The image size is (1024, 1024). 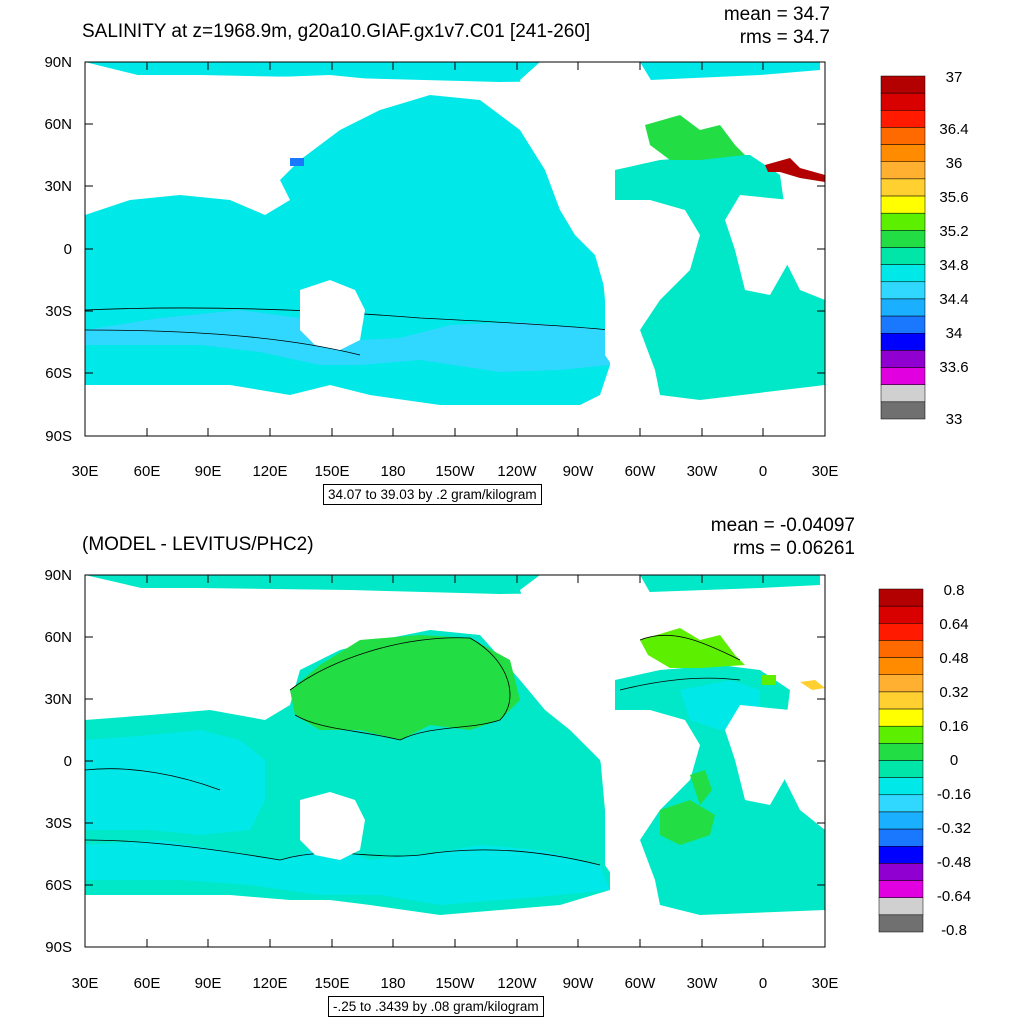 What do you see at coordinates (954, 299) in the screenshot?
I see `p1-cb-label: 34.4` at bounding box center [954, 299].